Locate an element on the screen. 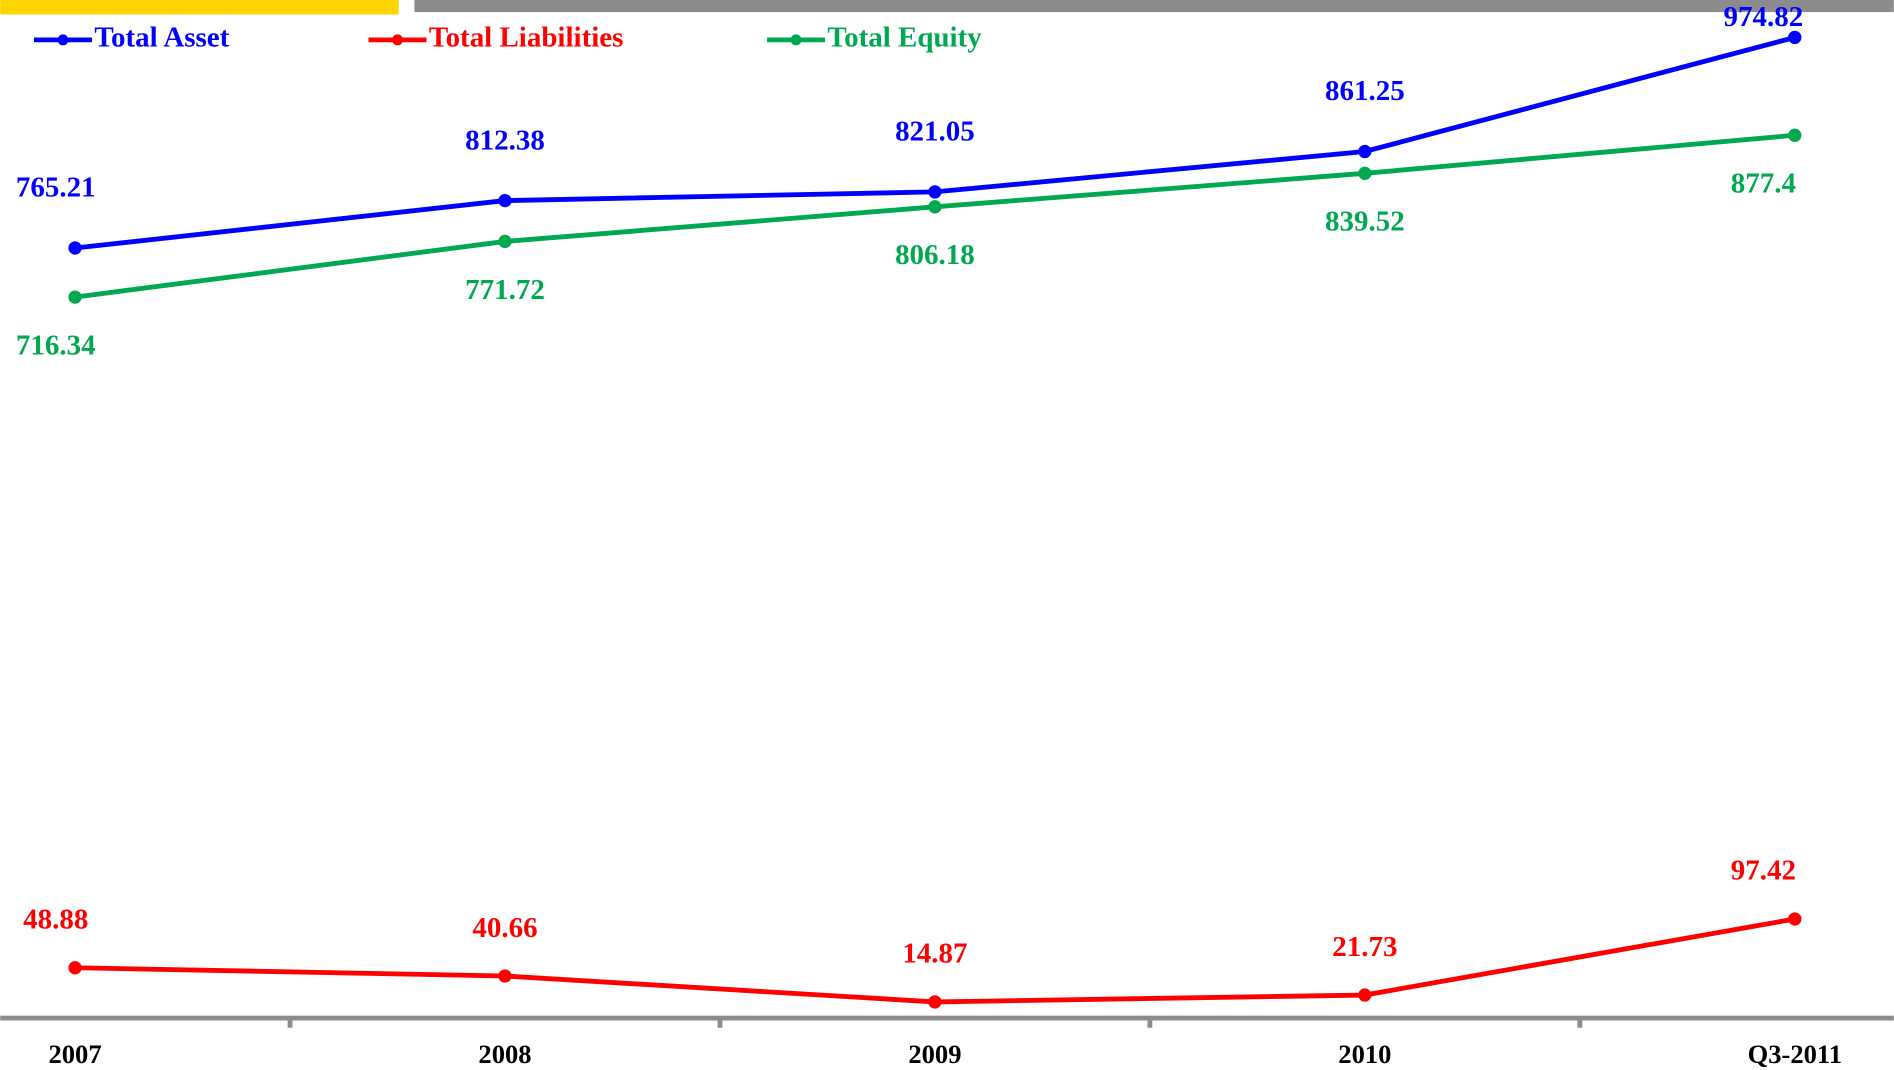 The image size is (1894, 1070). data-label: 974.82 is located at coordinates (1764, 17).